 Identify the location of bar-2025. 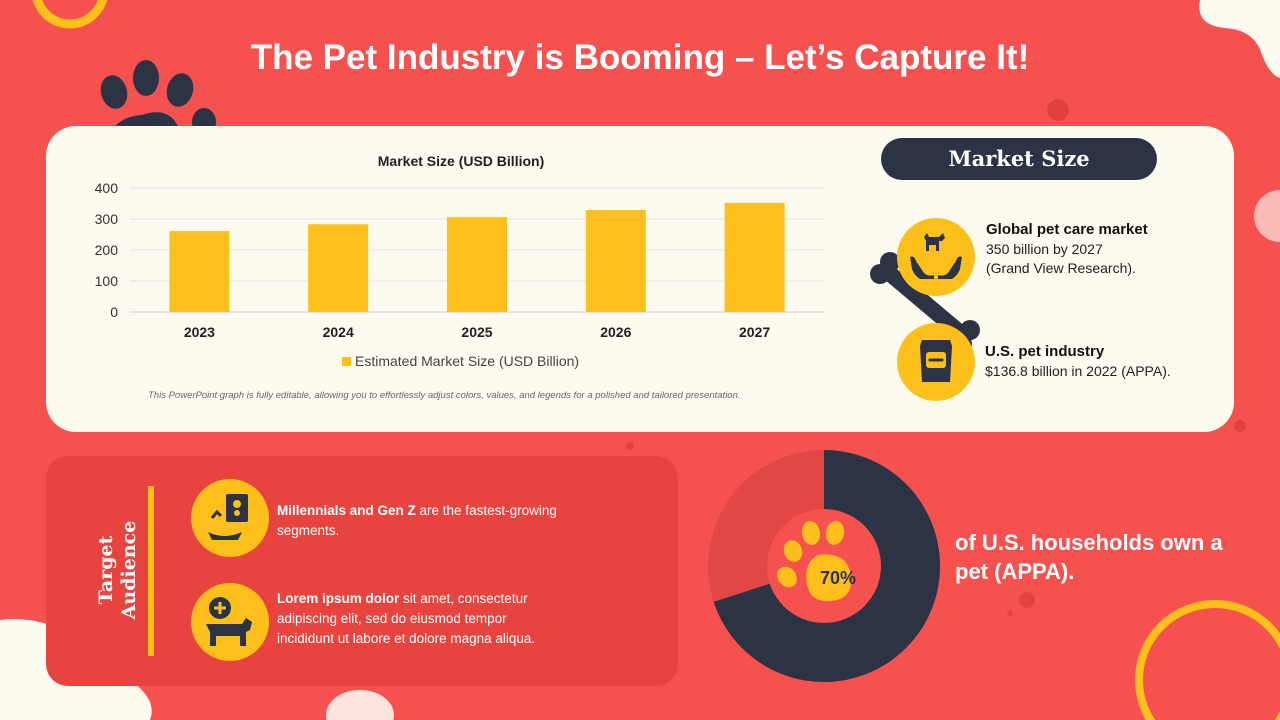
(477, 264).